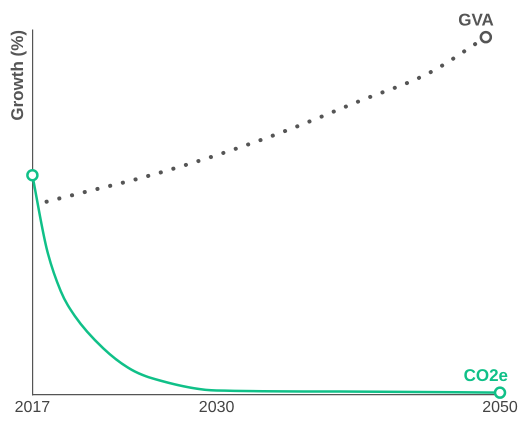  What do you see at coordinates (32, 407) in the screenshot?
I see `x-tick-label: 2017` at bounding box center [32, 407].